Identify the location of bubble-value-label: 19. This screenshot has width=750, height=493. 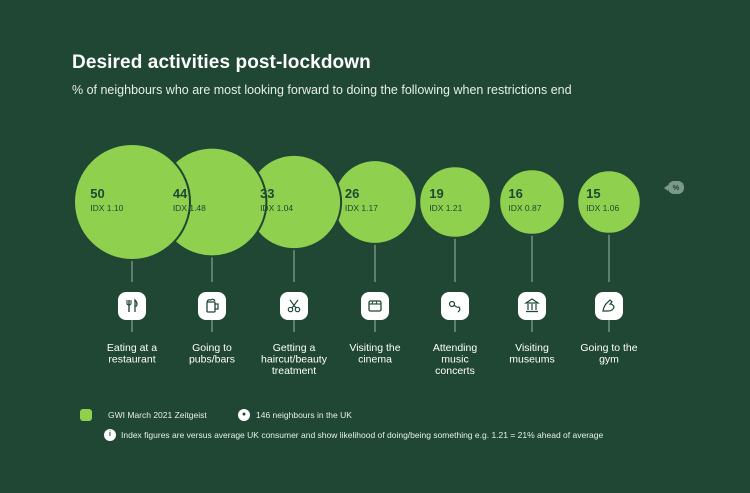
(436, 193).